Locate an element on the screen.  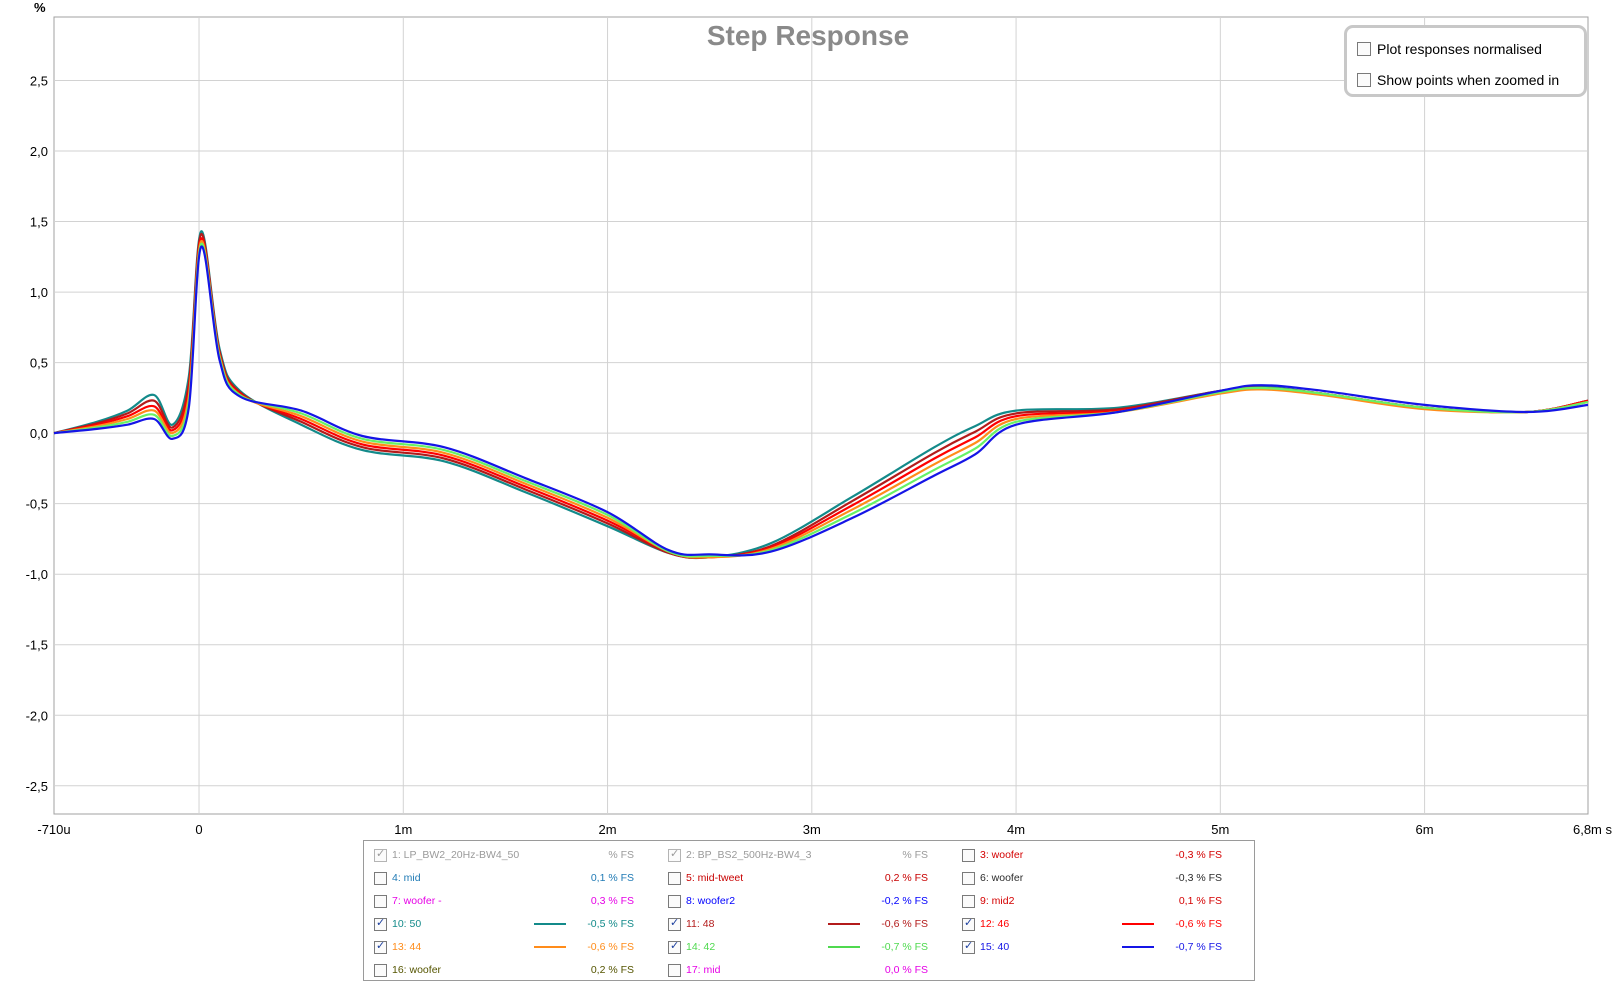
legend-item: 15: 40 -0,7 % FS is located at coordinates (1102, 947).